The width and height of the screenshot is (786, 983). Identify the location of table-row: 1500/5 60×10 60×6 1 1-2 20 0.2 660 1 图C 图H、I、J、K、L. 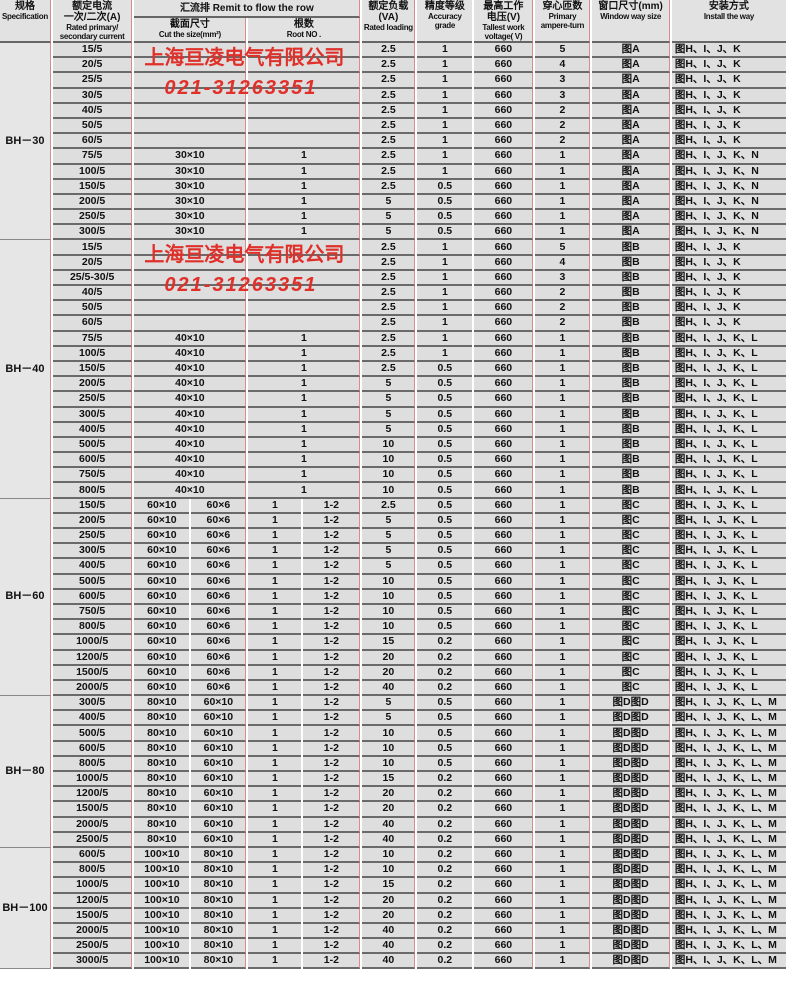
(393, 673).